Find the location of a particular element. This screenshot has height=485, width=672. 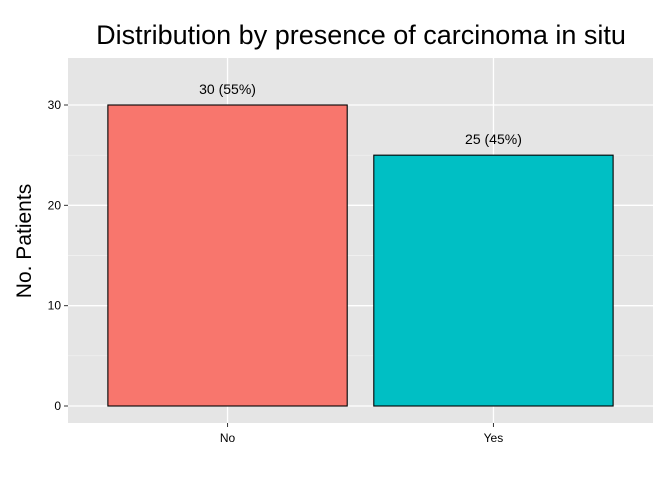

y-tick-label: 10 is located at coordinates (55, 306).